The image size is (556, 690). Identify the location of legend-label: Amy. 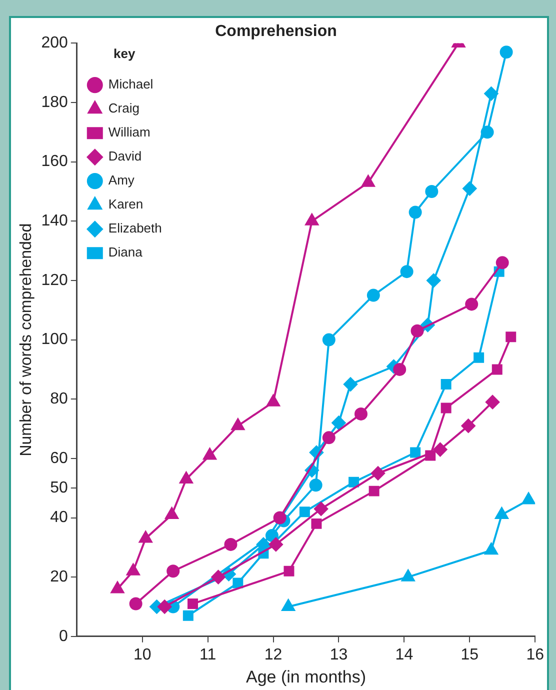
(121, 180).